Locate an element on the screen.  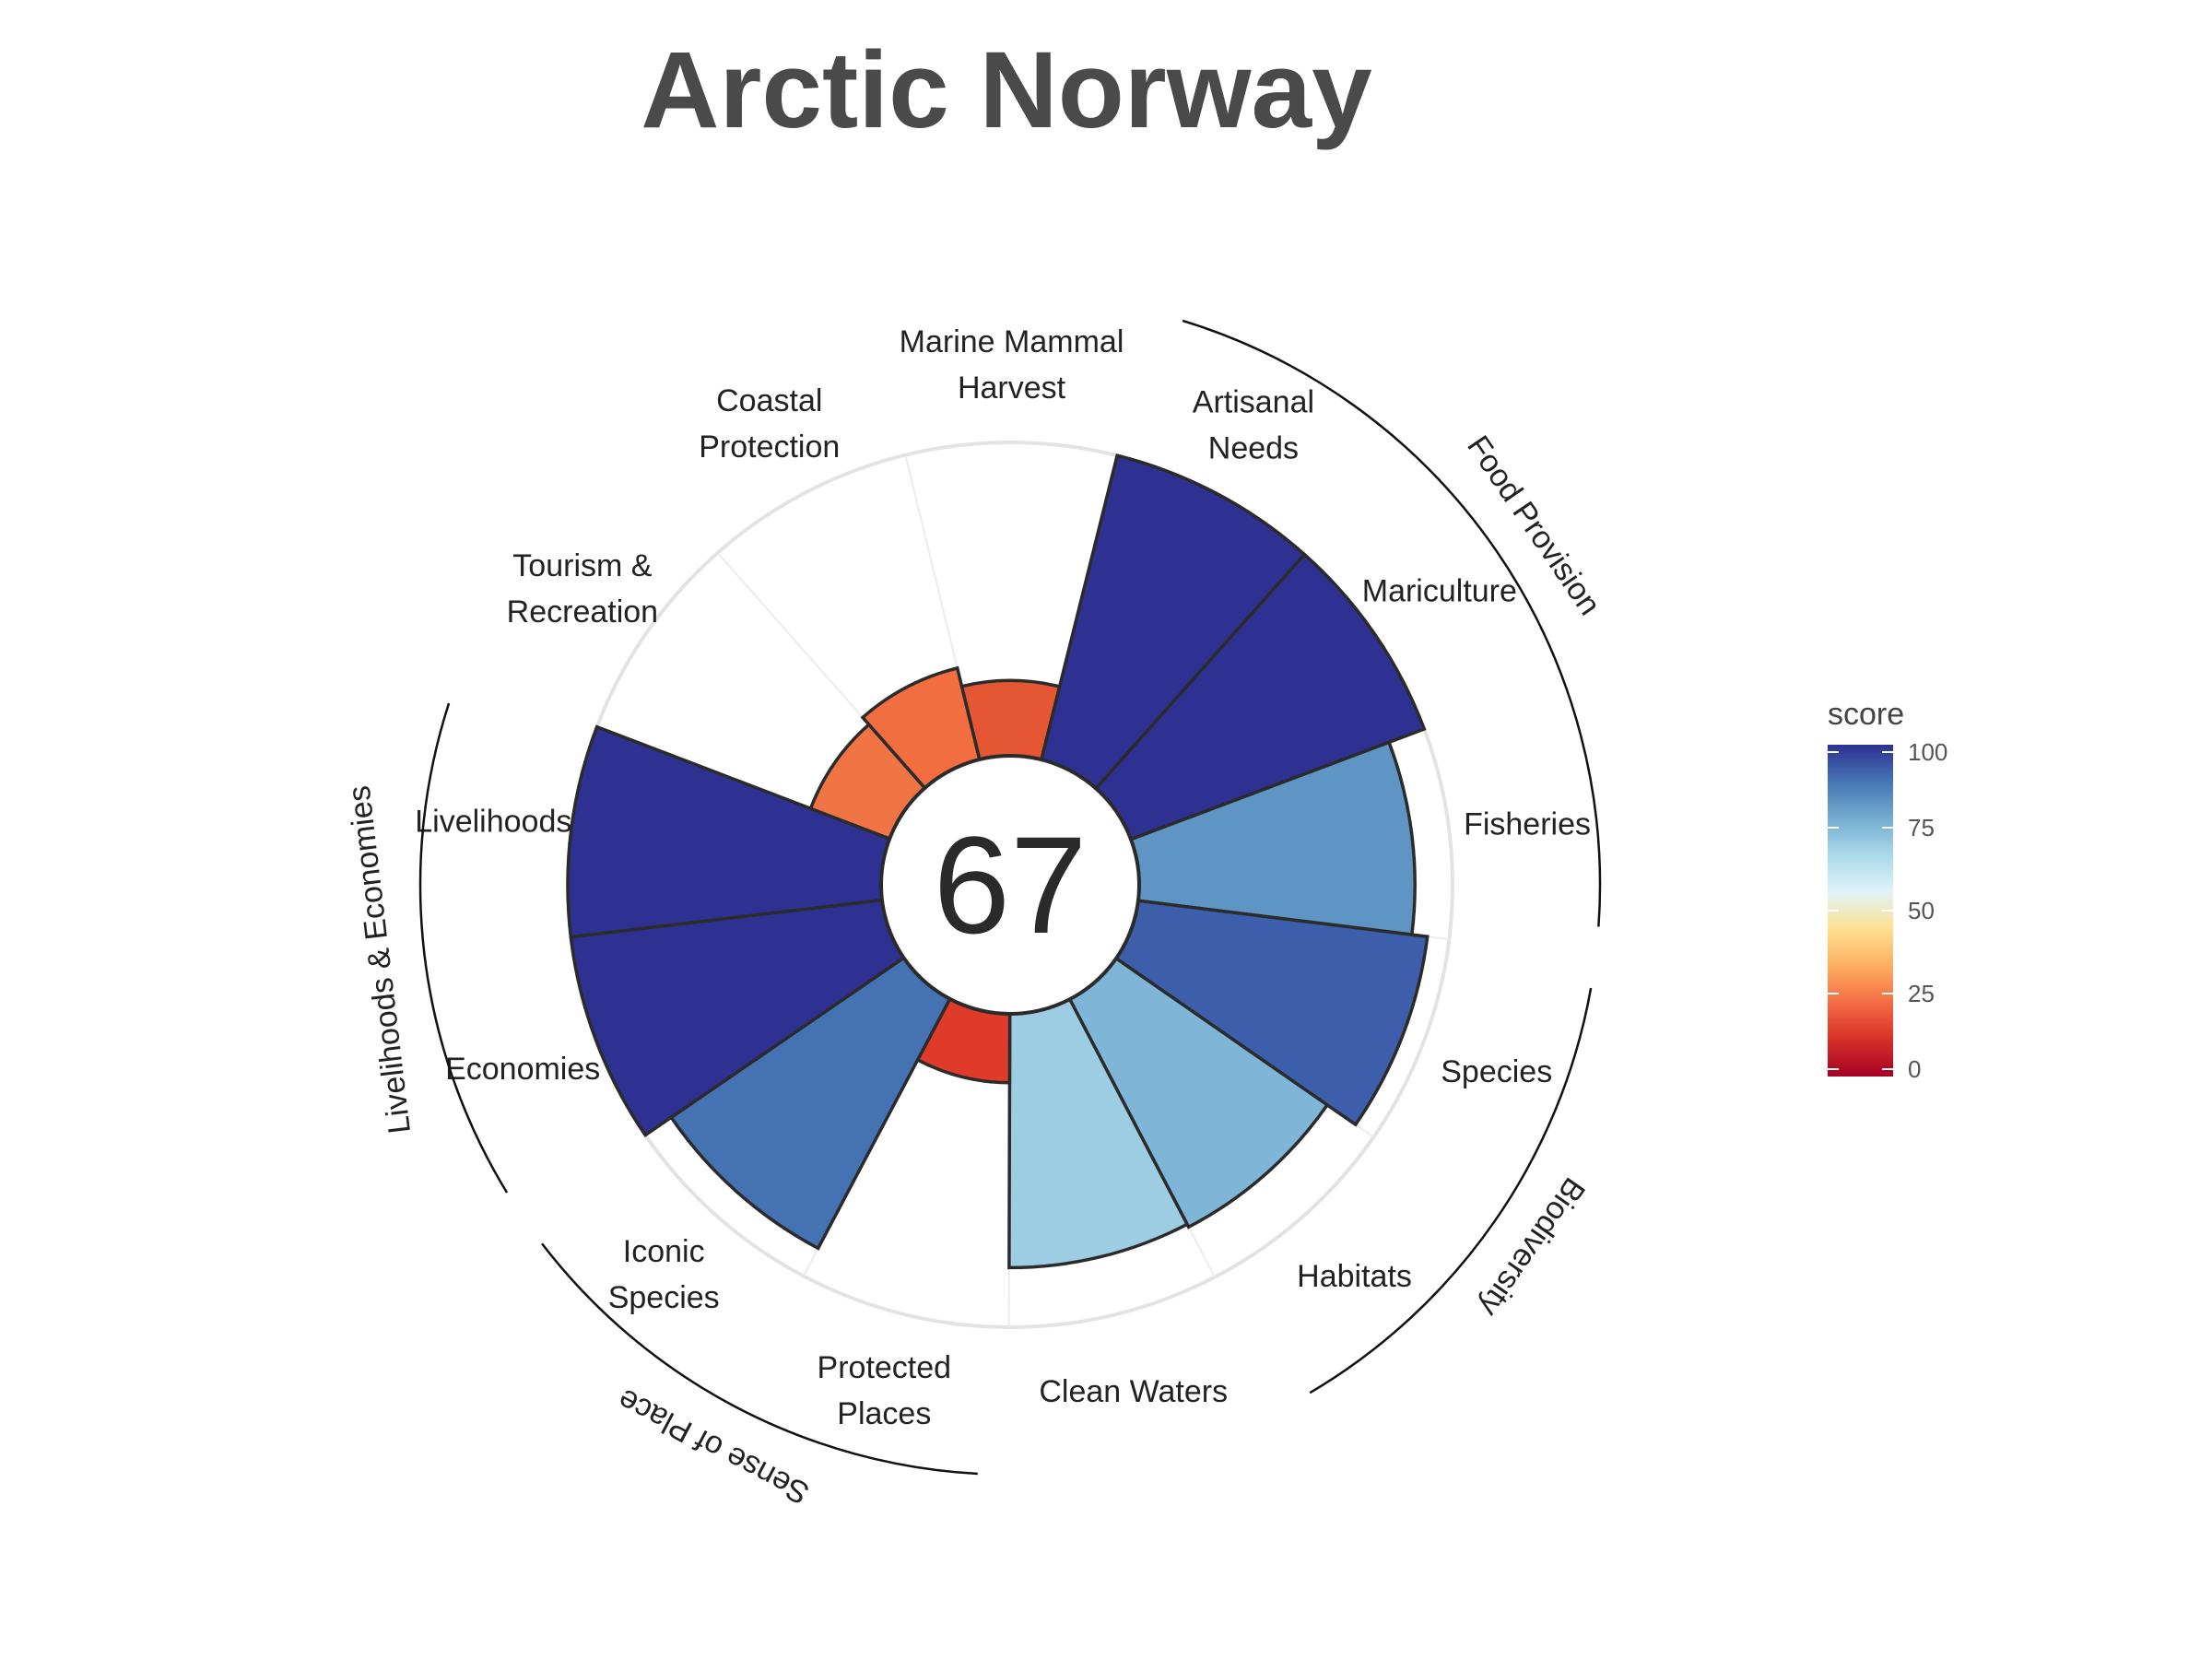
goal-label: Mariculture is located at coordinates (1439, 590).